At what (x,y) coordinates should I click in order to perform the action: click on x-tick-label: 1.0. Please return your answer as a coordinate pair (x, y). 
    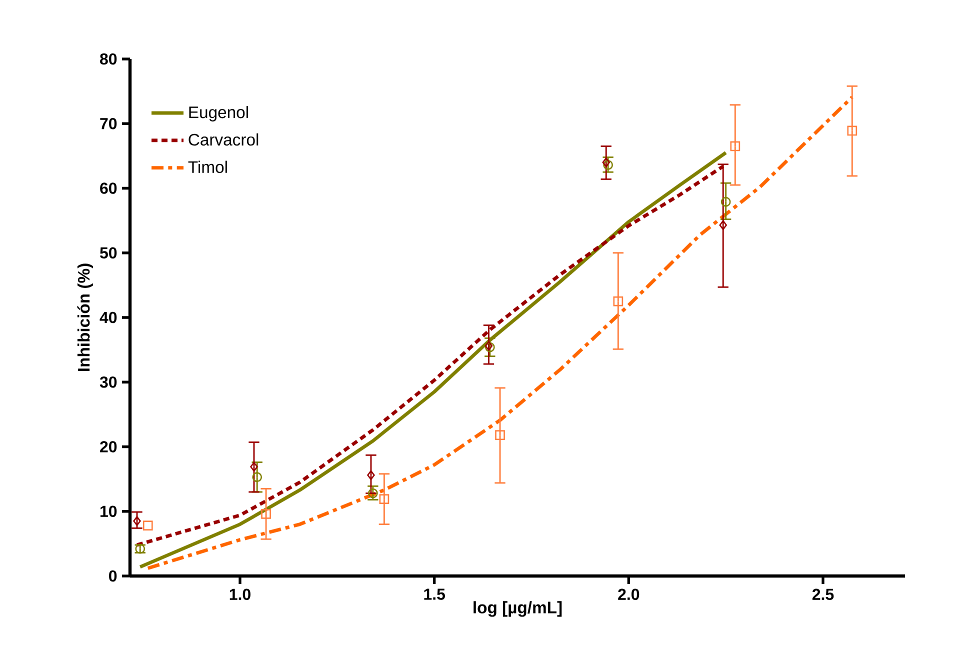
    Looking at the image, I should click on (240, 594).